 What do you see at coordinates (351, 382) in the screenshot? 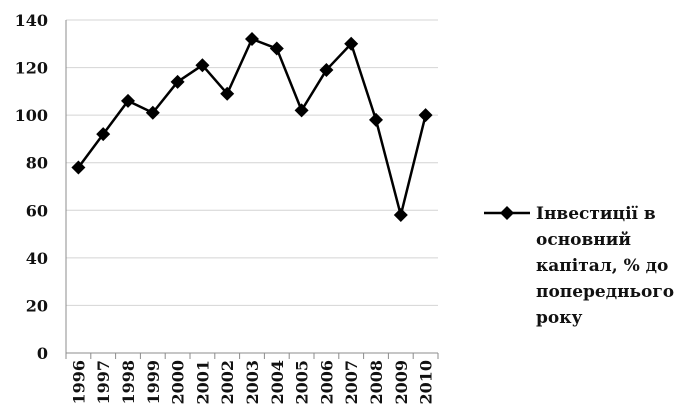
I see `x-tick-label: 2007` at bounding box center [351, 382].